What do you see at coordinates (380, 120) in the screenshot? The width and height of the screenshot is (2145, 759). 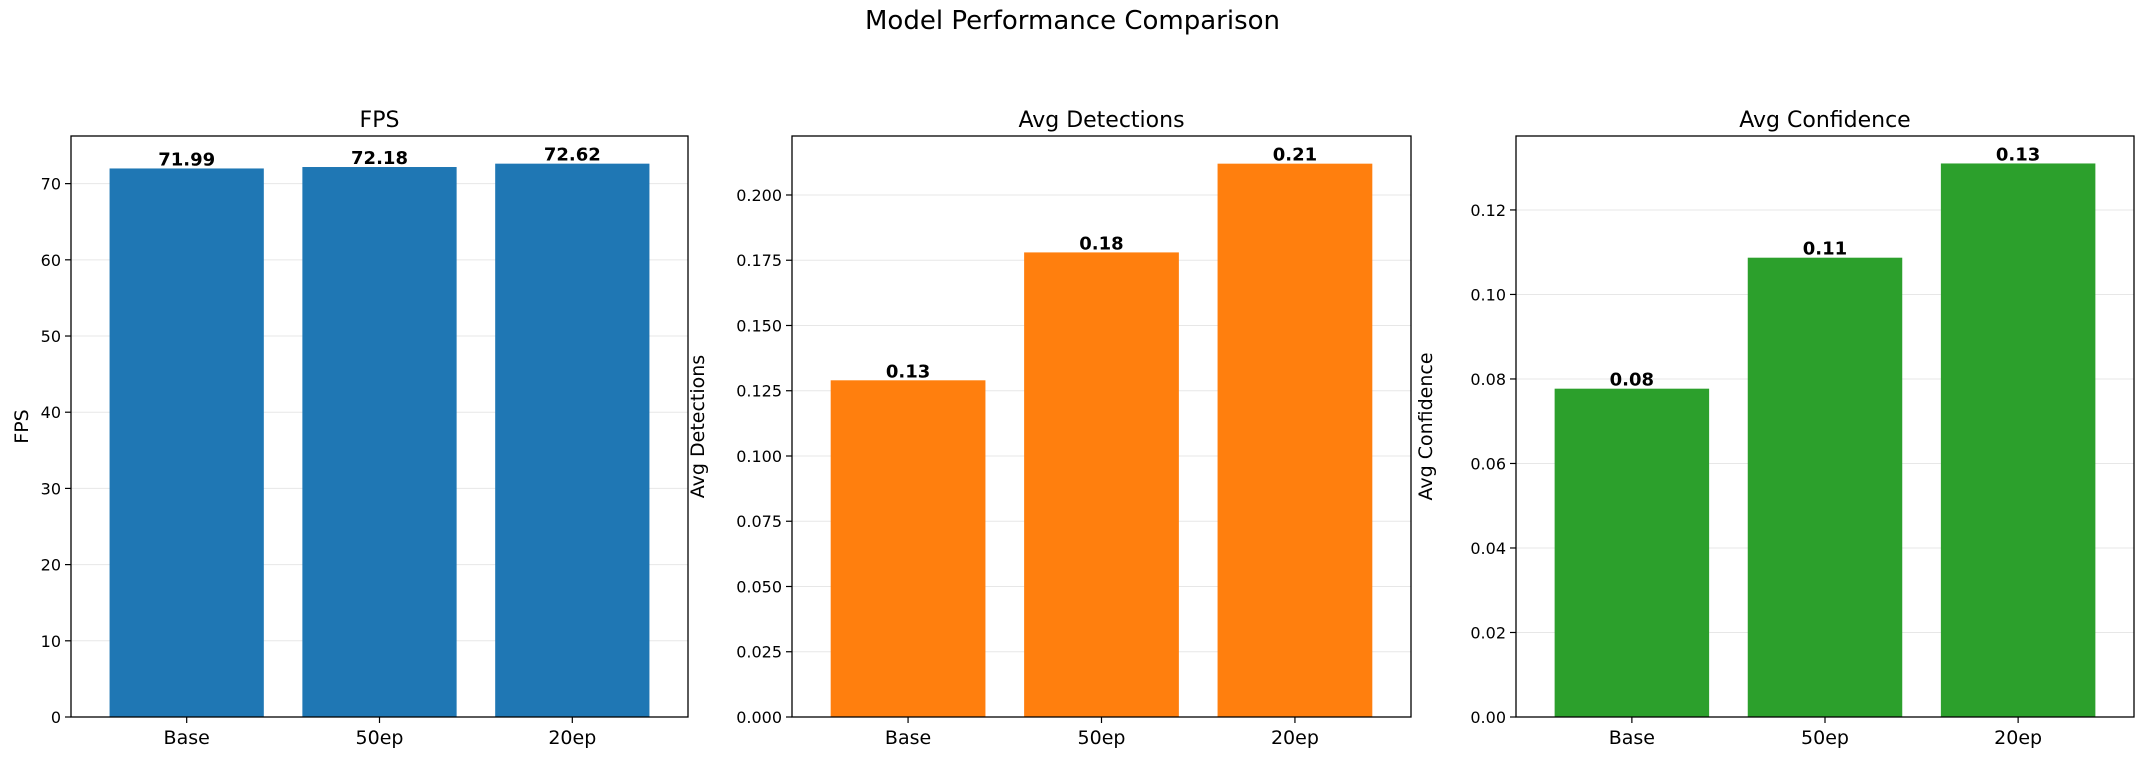 I see `panel-title: FPS` at bounding box center [380, 120].